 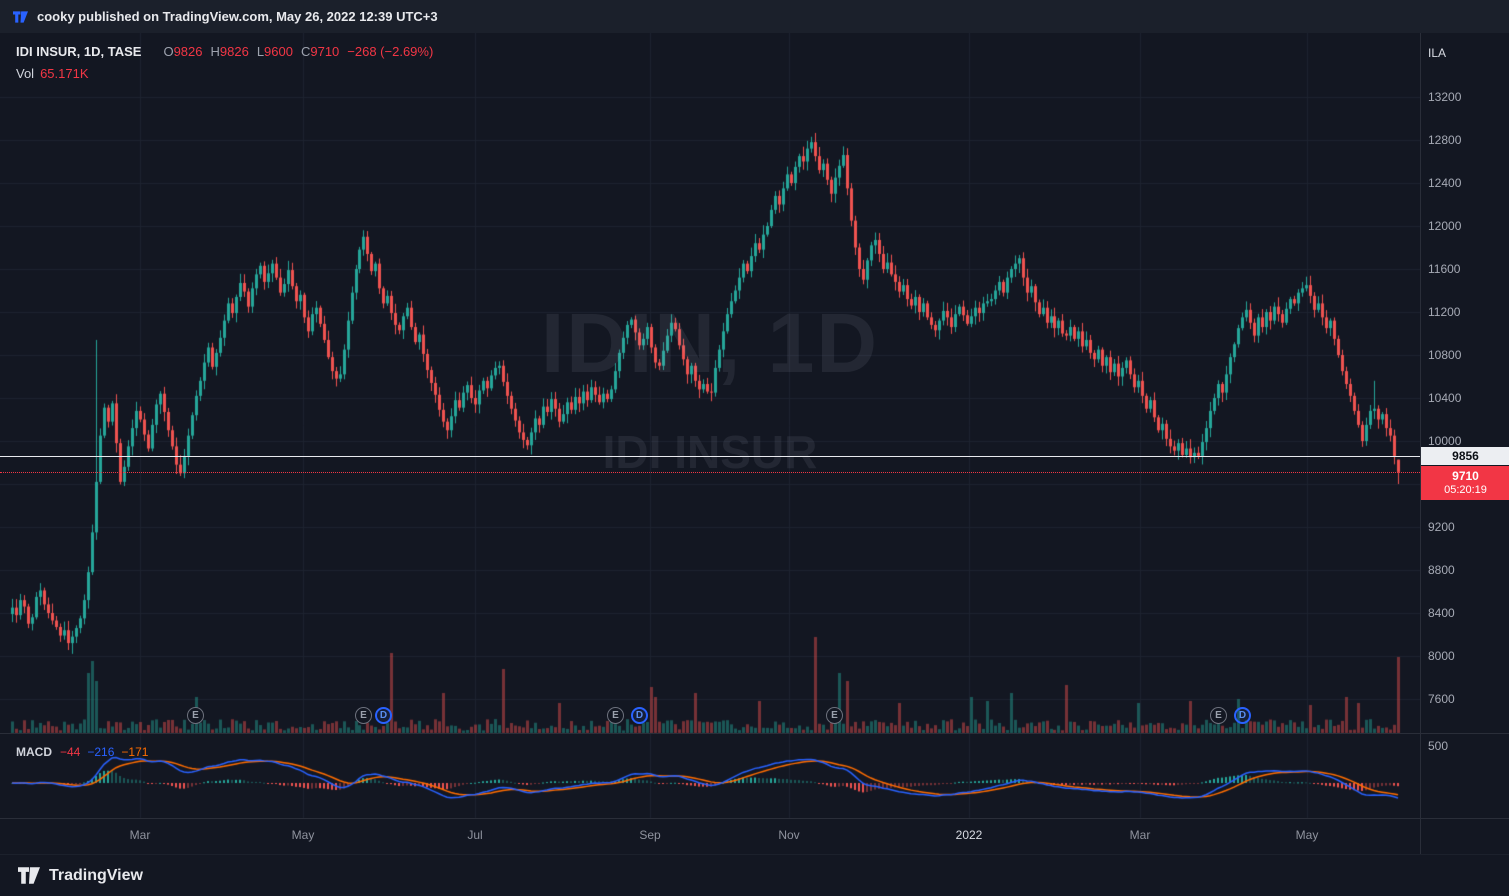 What do you see at coordinates (754, 875) in the screenshot?
I see `footer: TradingView` at bounding box center [754, 875].